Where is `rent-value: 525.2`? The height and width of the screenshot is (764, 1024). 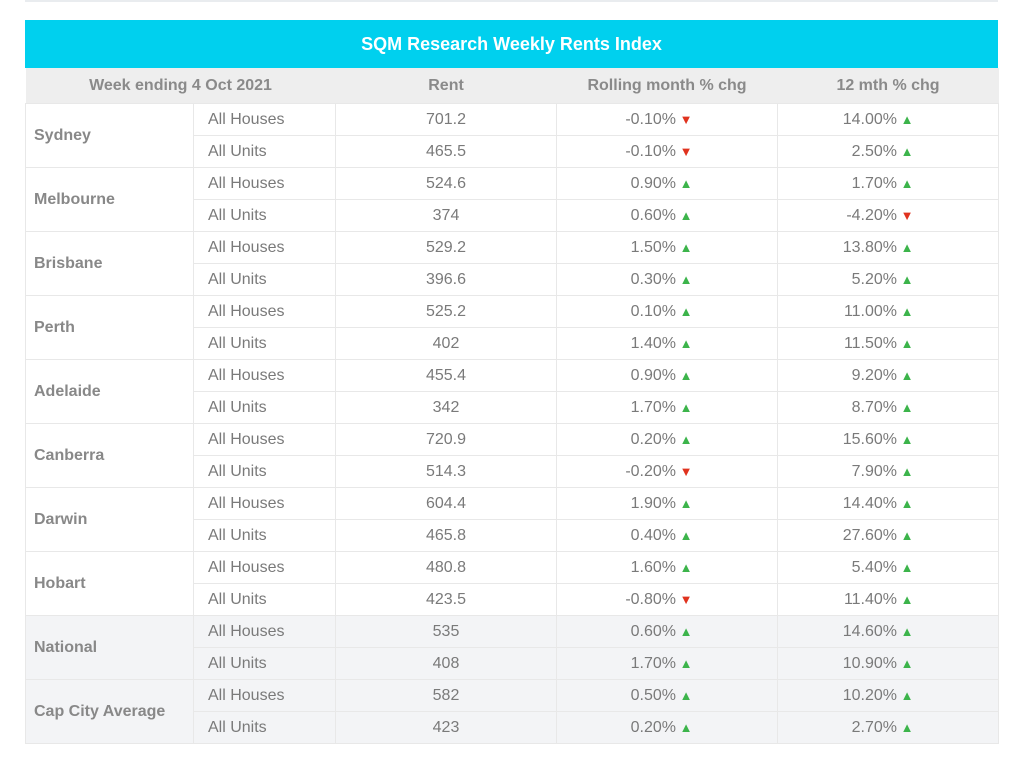 rent-value: 525.2 is located at coordinates (446, 311).